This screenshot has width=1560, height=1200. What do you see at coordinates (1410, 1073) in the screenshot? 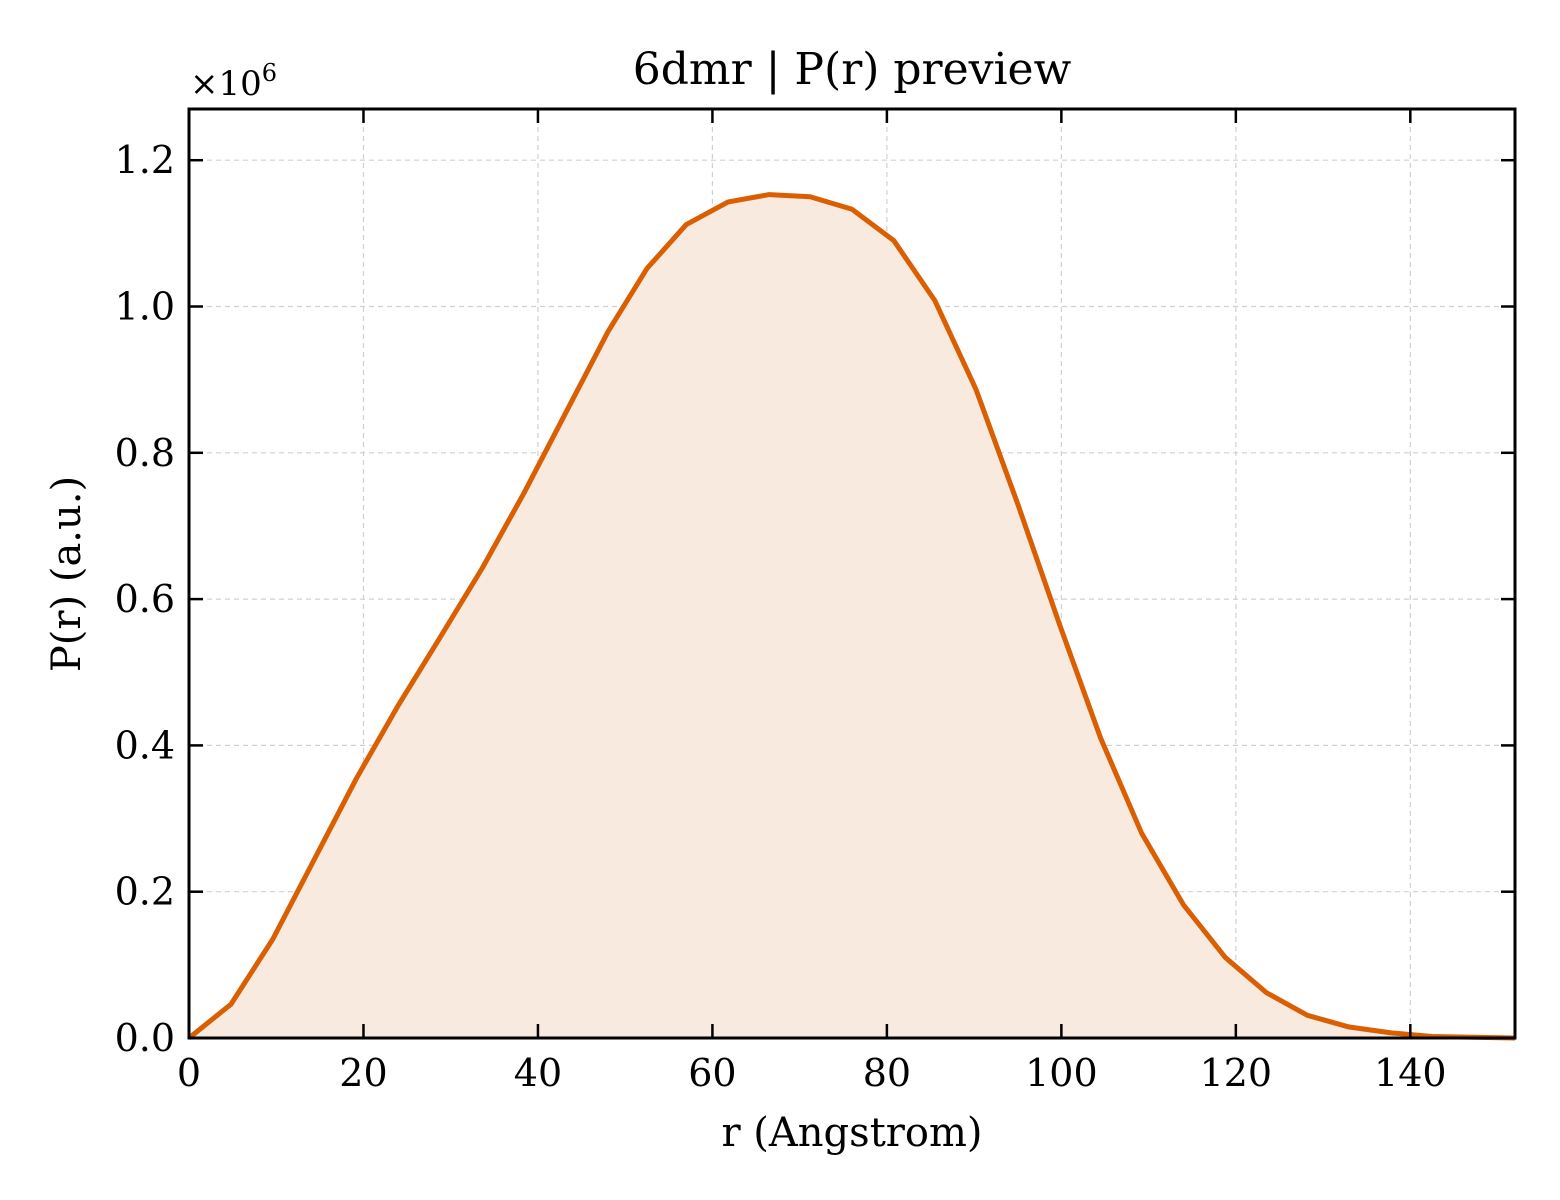
I see `x-tick-label: 140` at bounding box center [1410, 1073].